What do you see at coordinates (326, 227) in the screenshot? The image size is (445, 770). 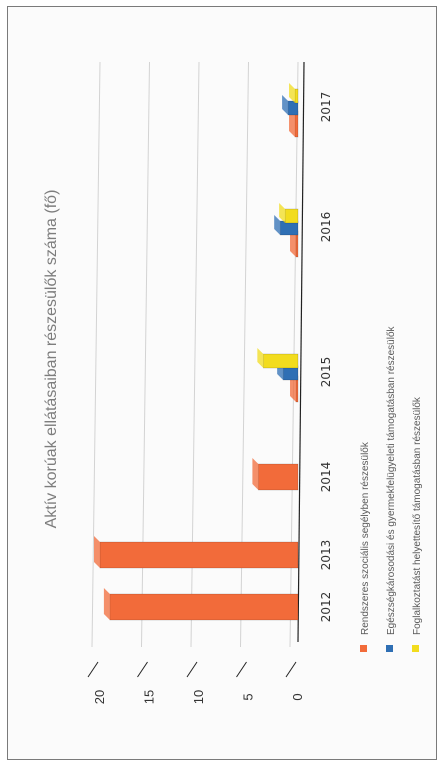 I see `category-label: 2016` at bounding box center [326, 227].